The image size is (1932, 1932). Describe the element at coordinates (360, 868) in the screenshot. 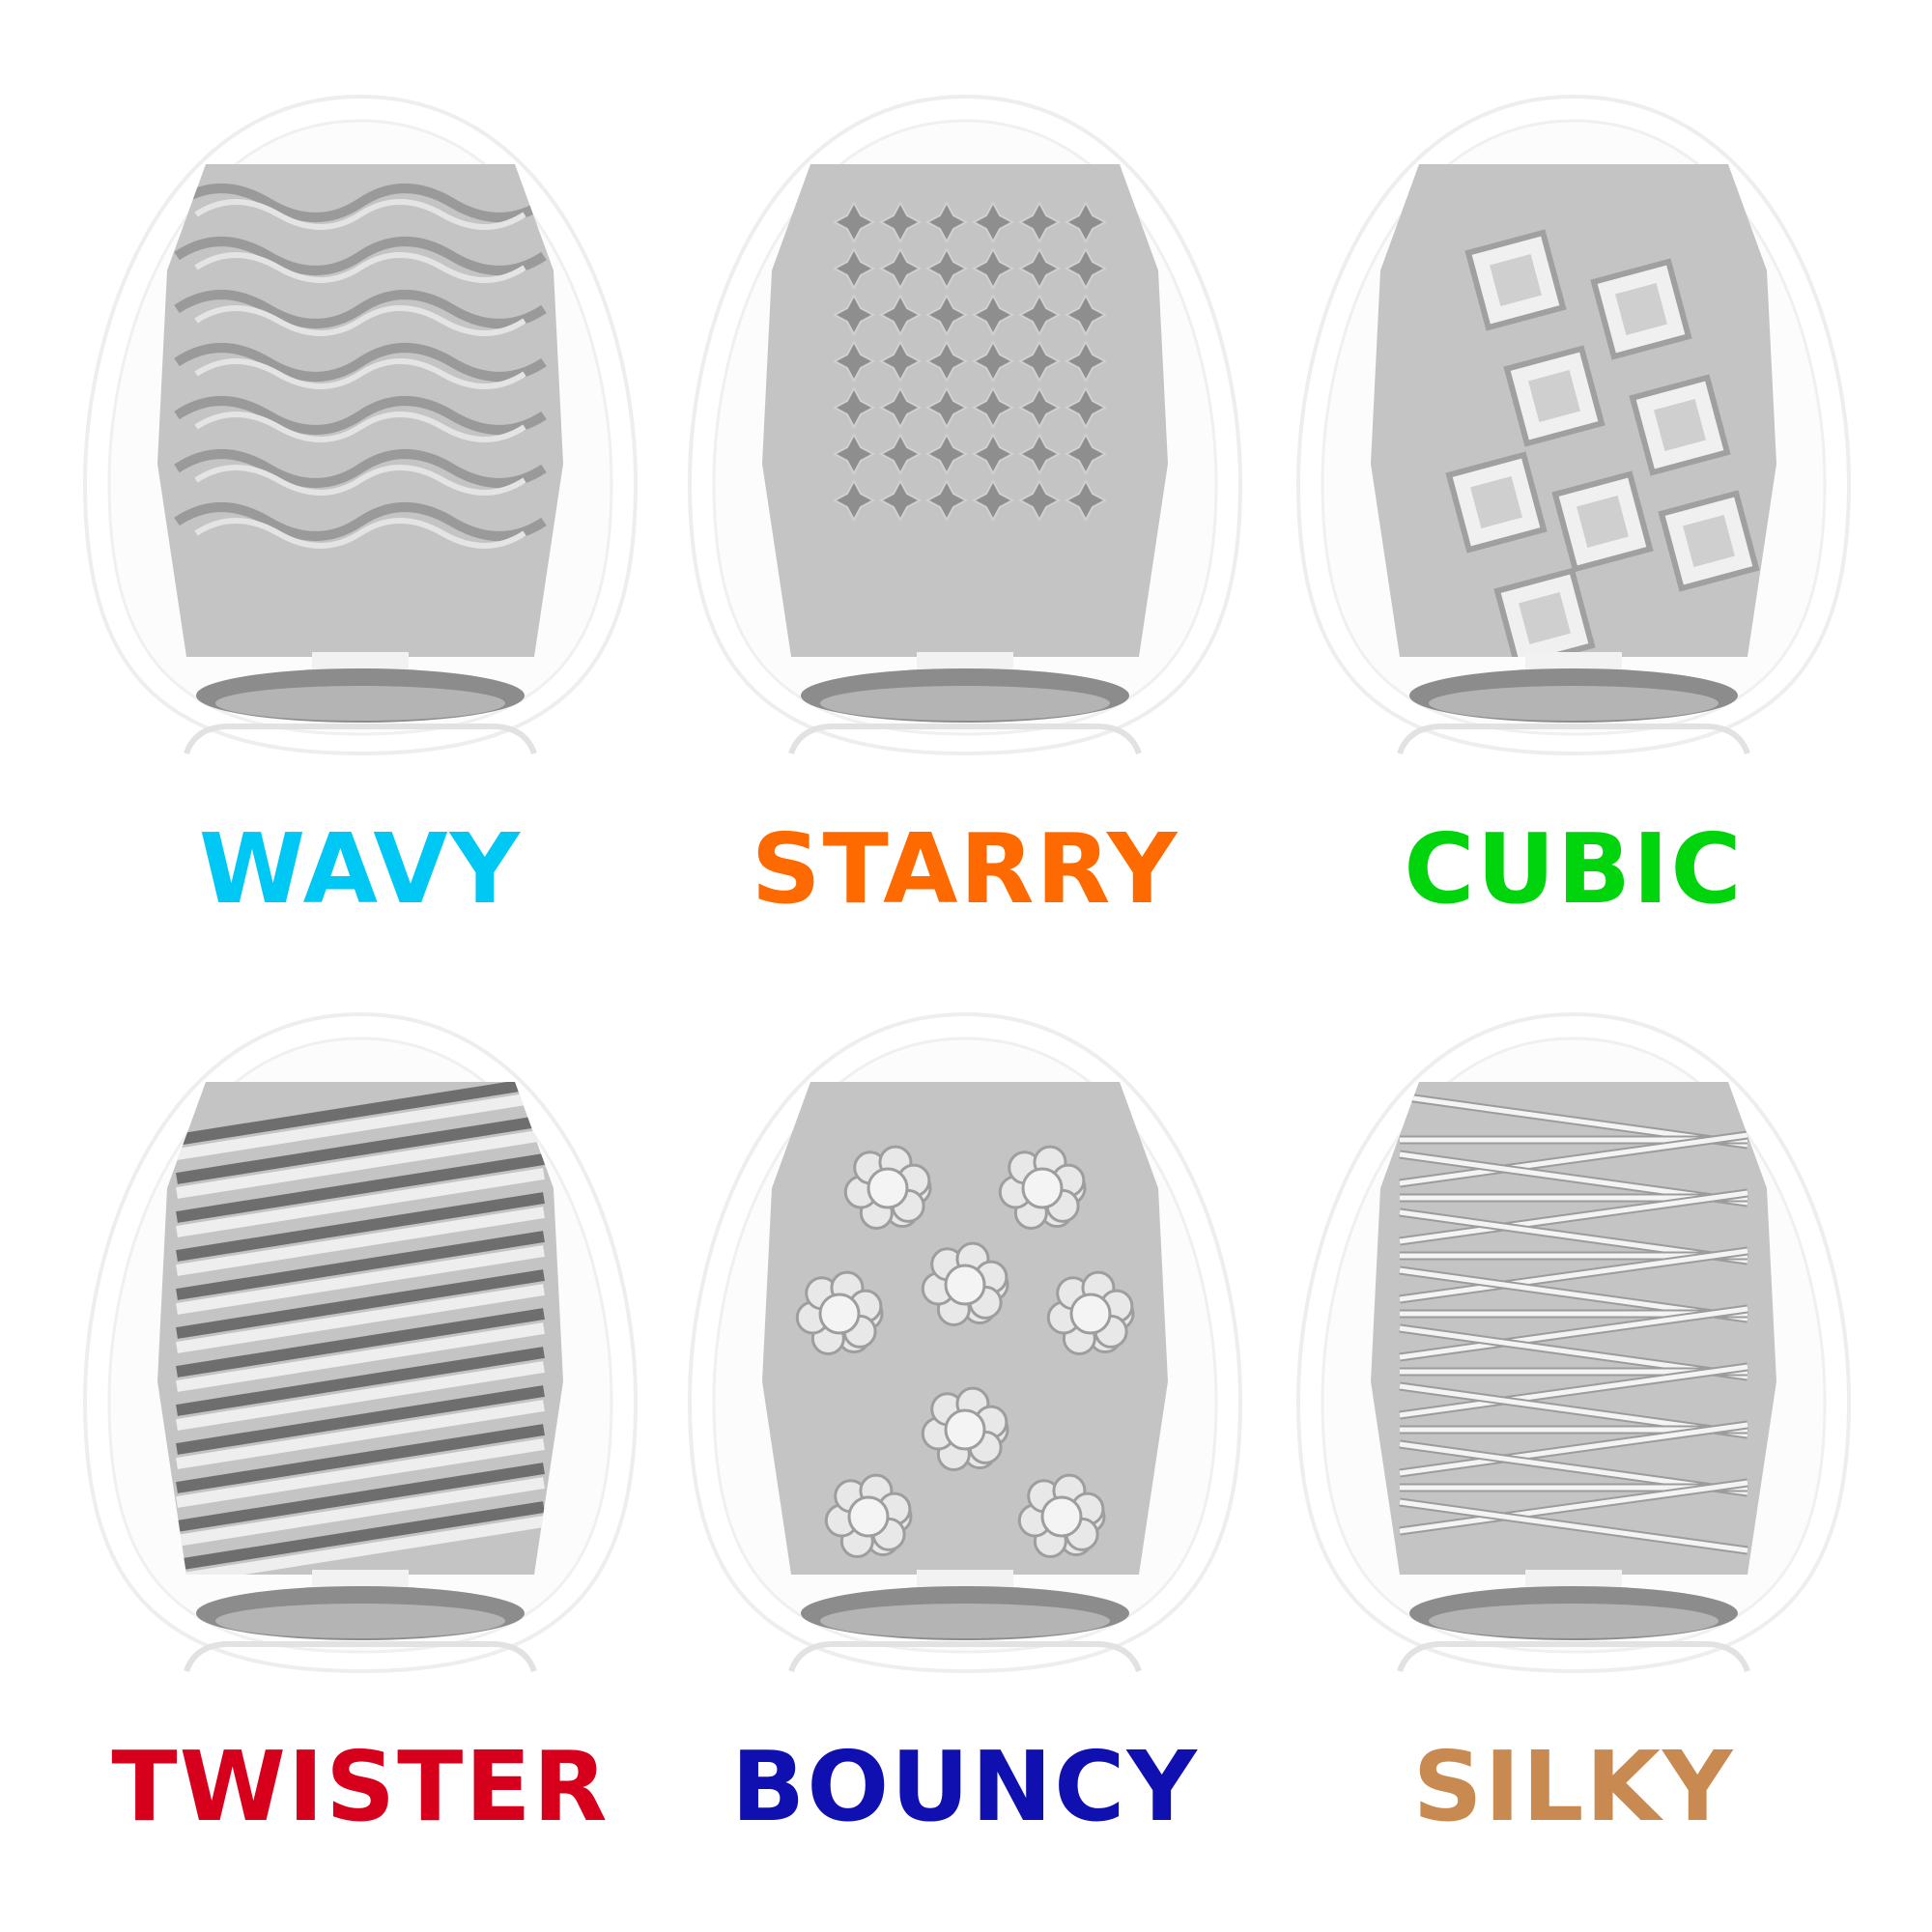

I see `product-label: WAVY` at that location.